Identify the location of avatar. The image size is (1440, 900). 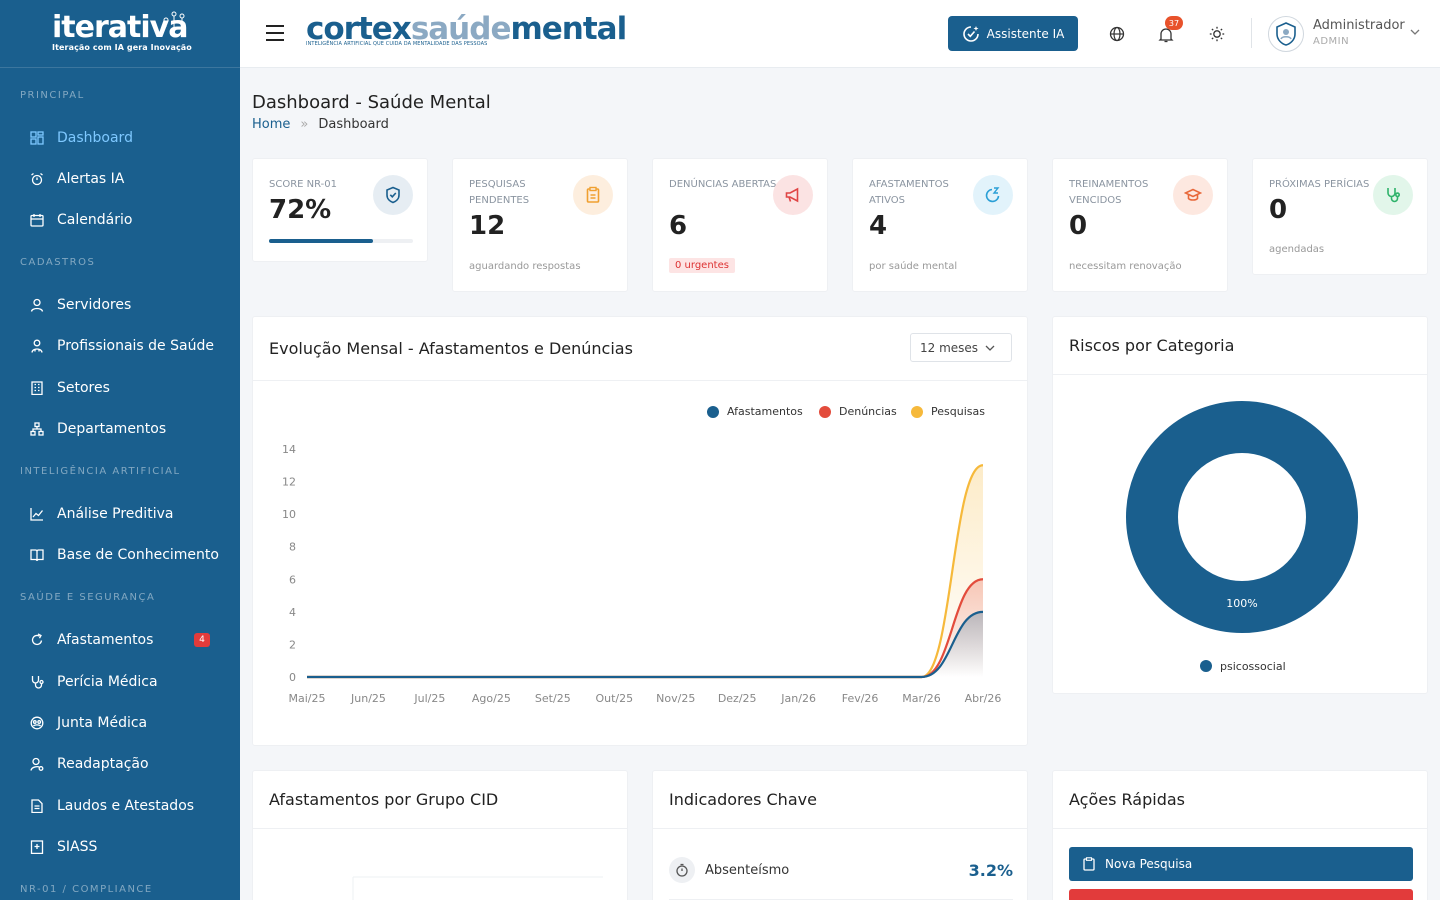
(1286, 34).